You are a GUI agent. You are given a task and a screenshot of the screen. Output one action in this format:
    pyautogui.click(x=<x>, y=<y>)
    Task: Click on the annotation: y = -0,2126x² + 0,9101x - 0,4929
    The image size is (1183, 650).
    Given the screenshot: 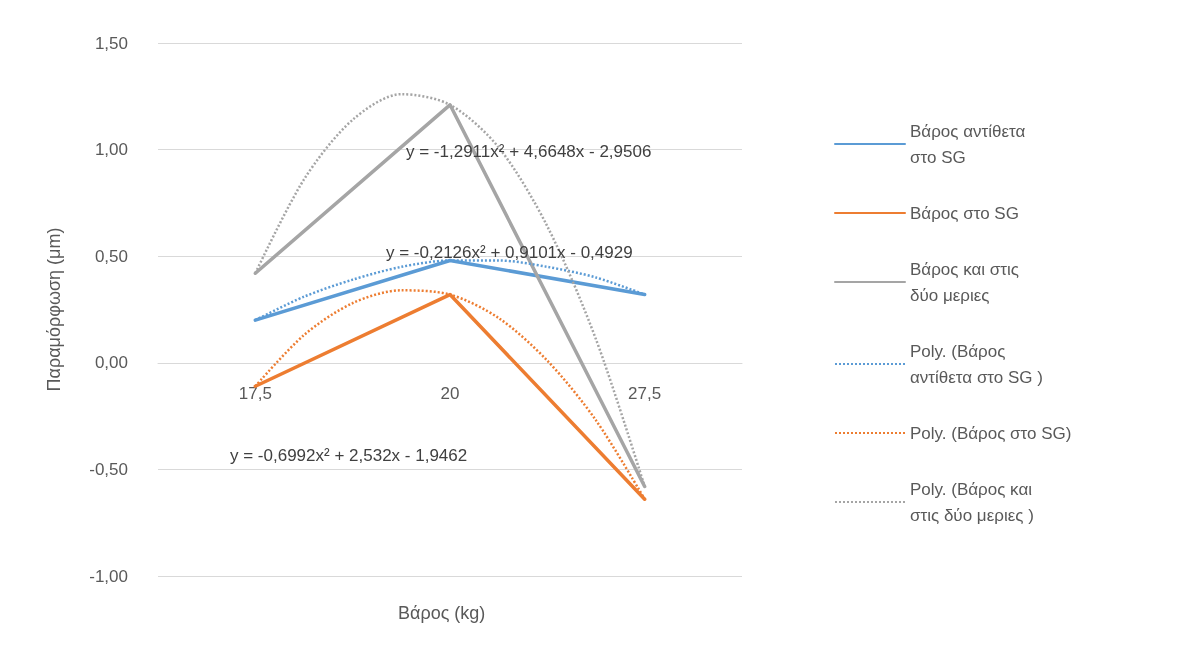 What is the action you would take?
    pyautogui.click(x=509, y=252)
    